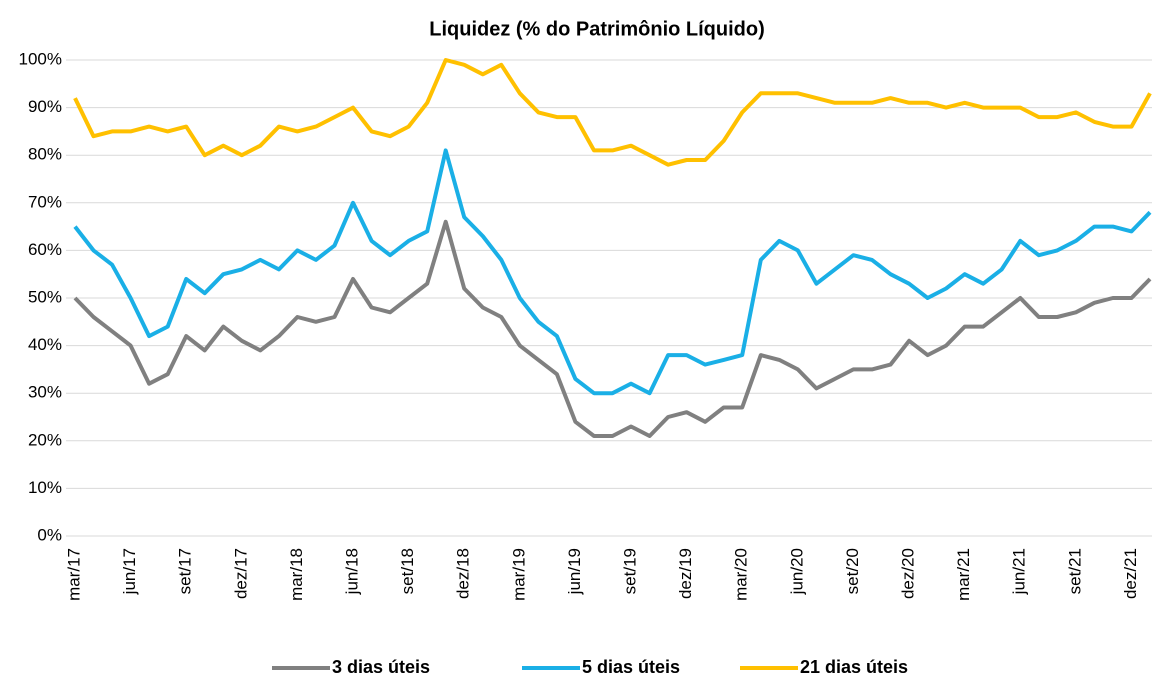  What do you see at coordinates (1074, 571) in the screenshot?
I see `x-tick-label: set/21` at bounding box center [1074, 571].